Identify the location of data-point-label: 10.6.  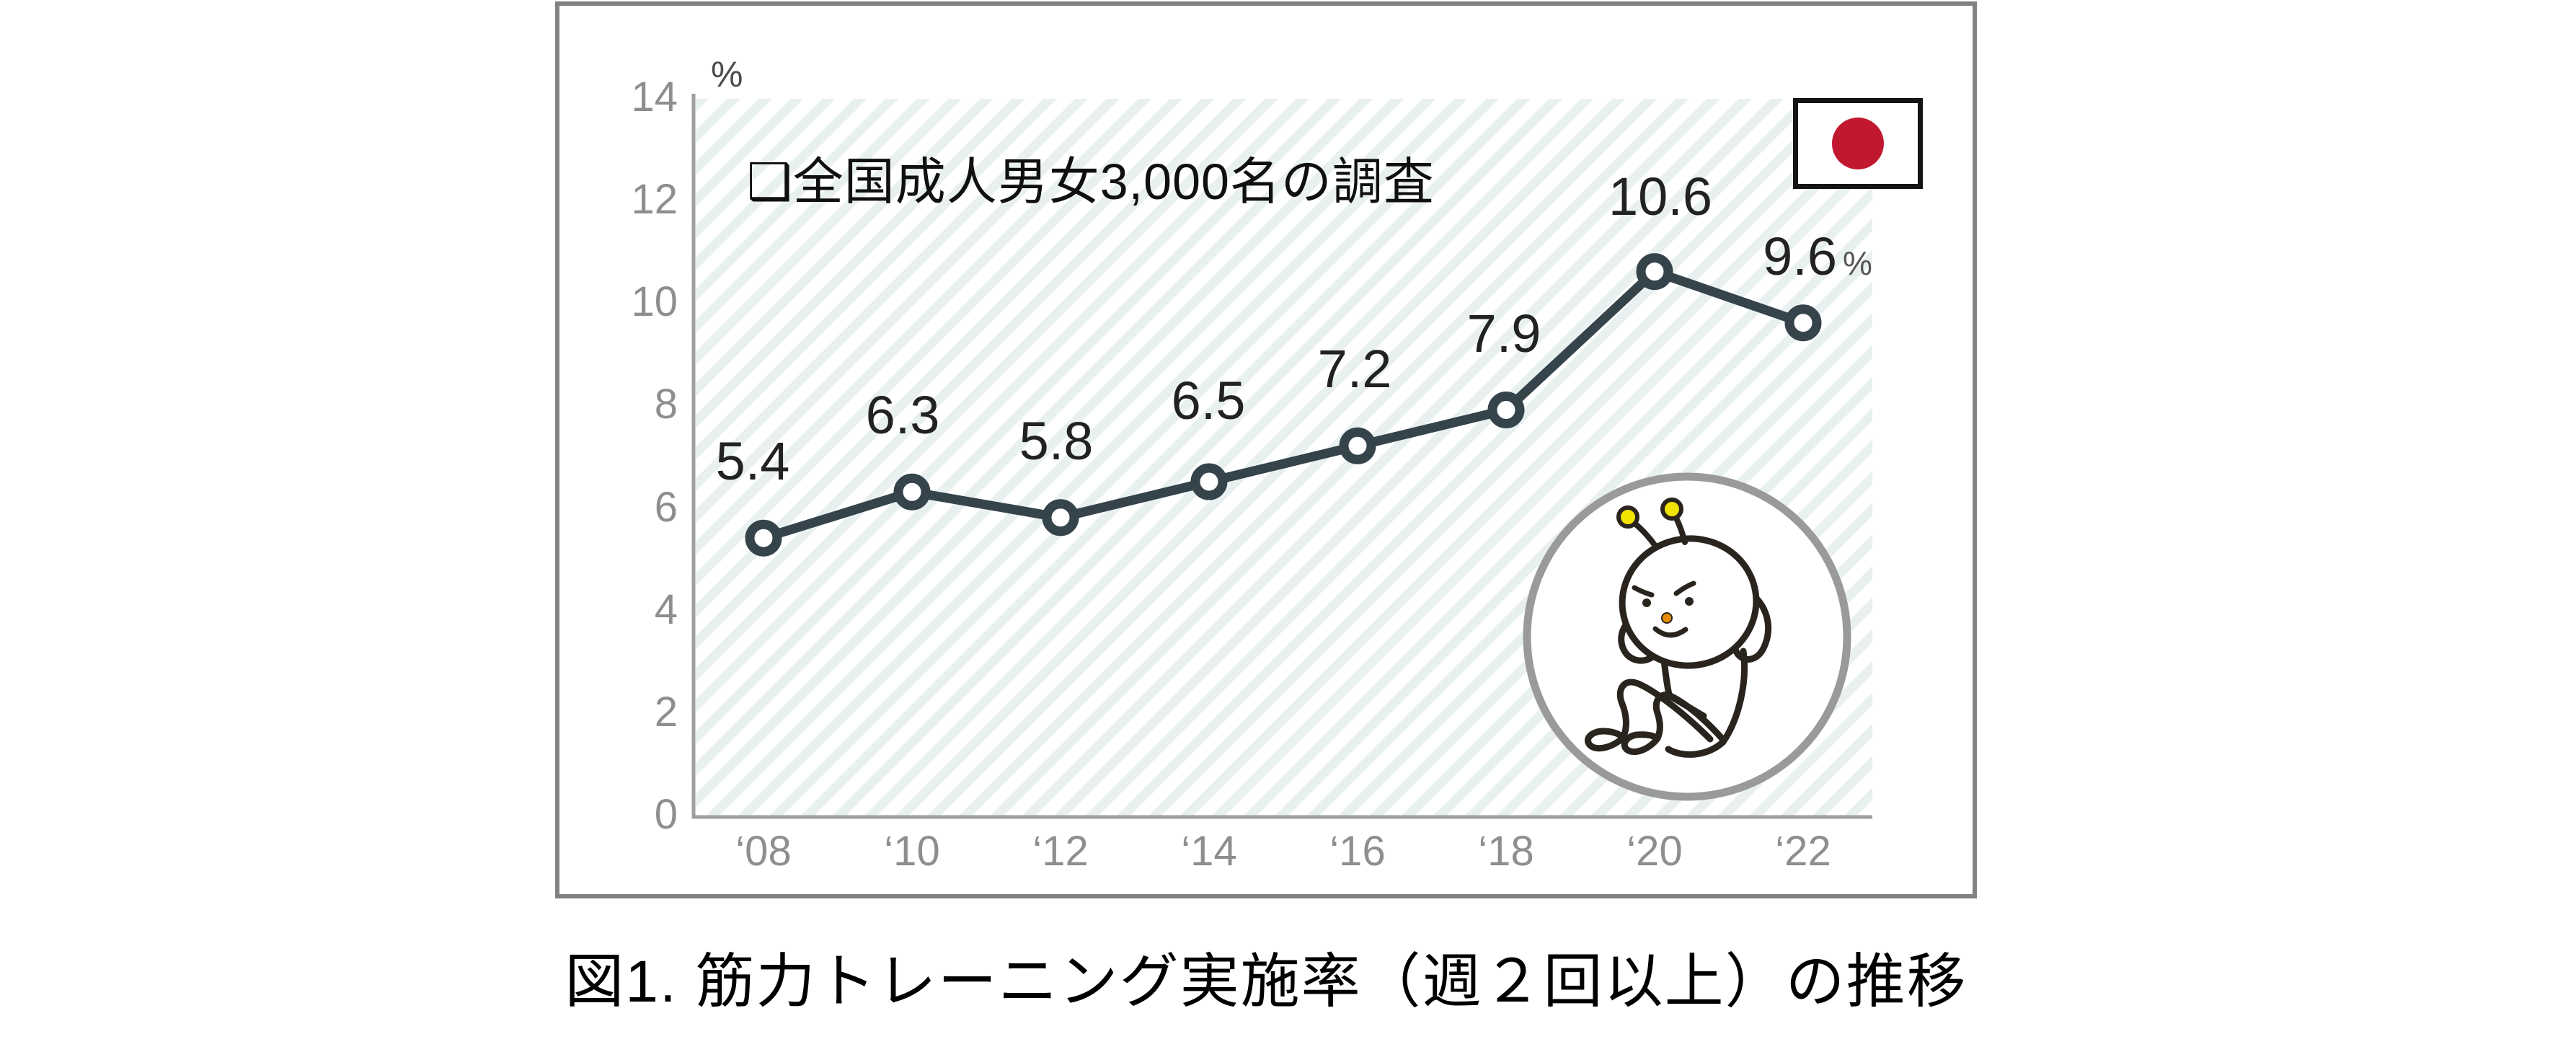
(1660, 196).